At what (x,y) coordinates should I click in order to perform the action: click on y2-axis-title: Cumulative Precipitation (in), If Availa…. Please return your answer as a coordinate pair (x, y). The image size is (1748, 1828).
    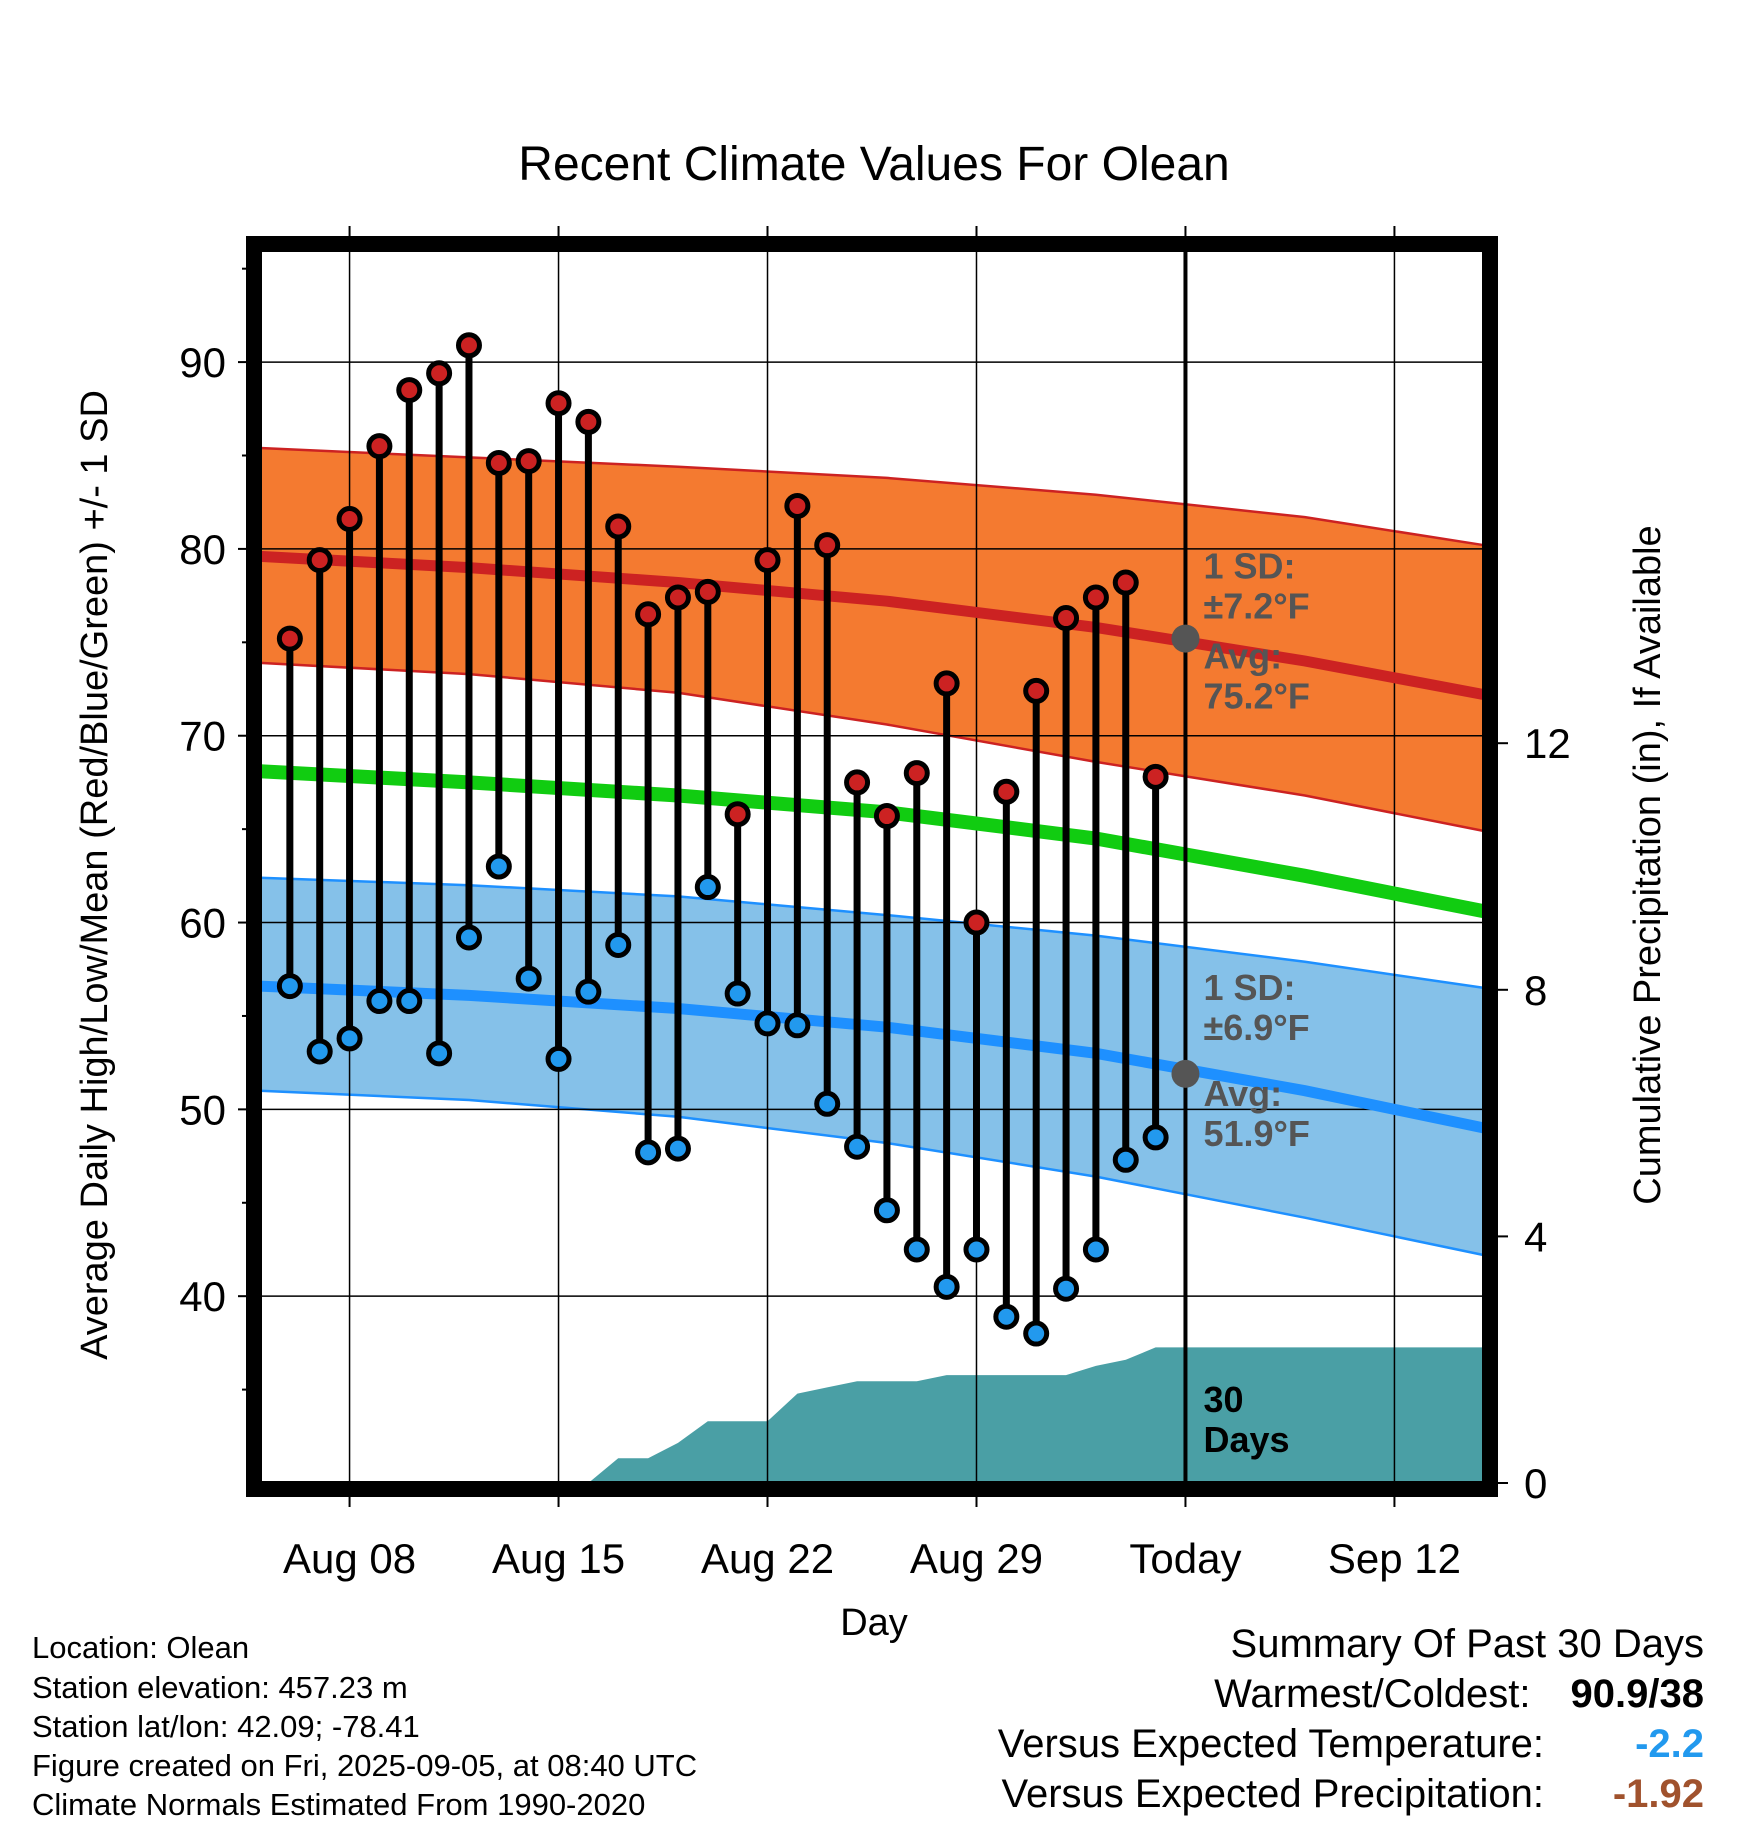
    Looking at the image, I should click on (1648, 864).